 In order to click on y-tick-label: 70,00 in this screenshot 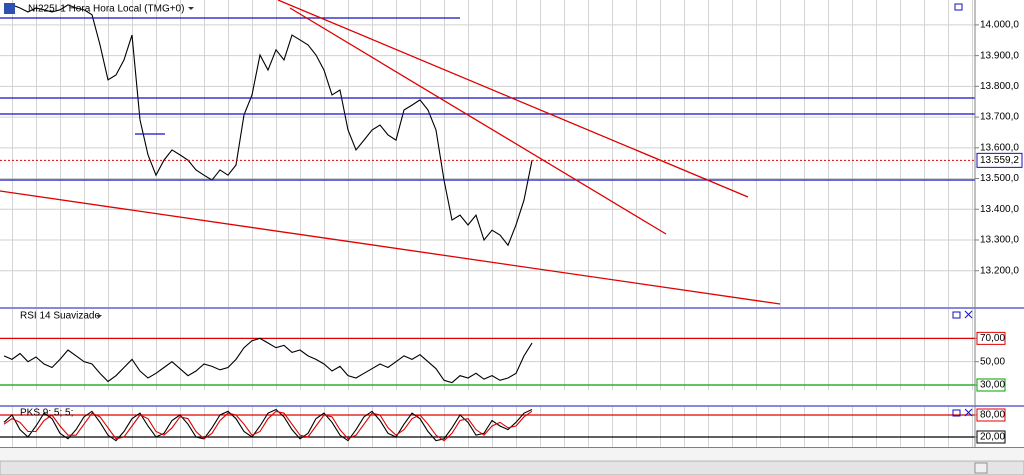, I will do `click(992, 338)`.